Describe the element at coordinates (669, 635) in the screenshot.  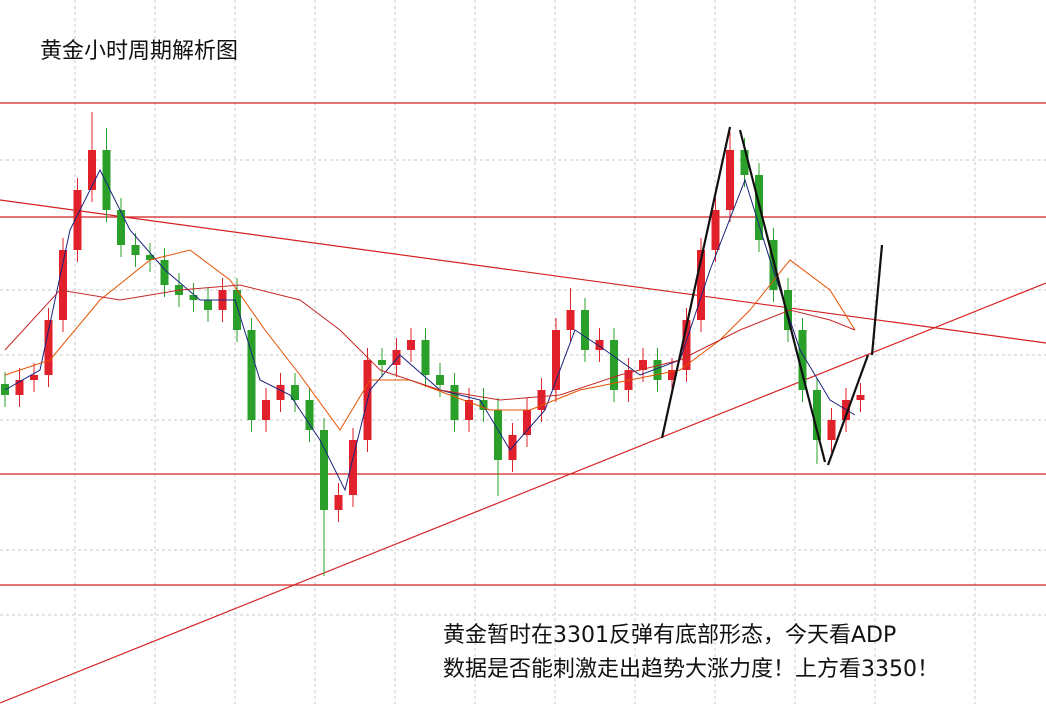
I see `annotation: 黄金暂时在3301反弹有底部形态，今天看ADP` at that location.